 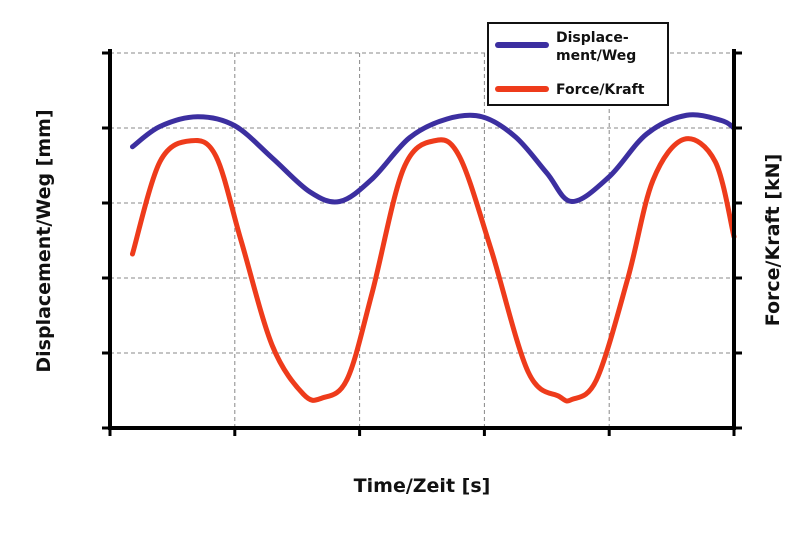 What do you see at coordinates (592, 38) in the screenshot?
I see `legend-label-displacement-line1: Displace-` at bounding box center [592, 38].